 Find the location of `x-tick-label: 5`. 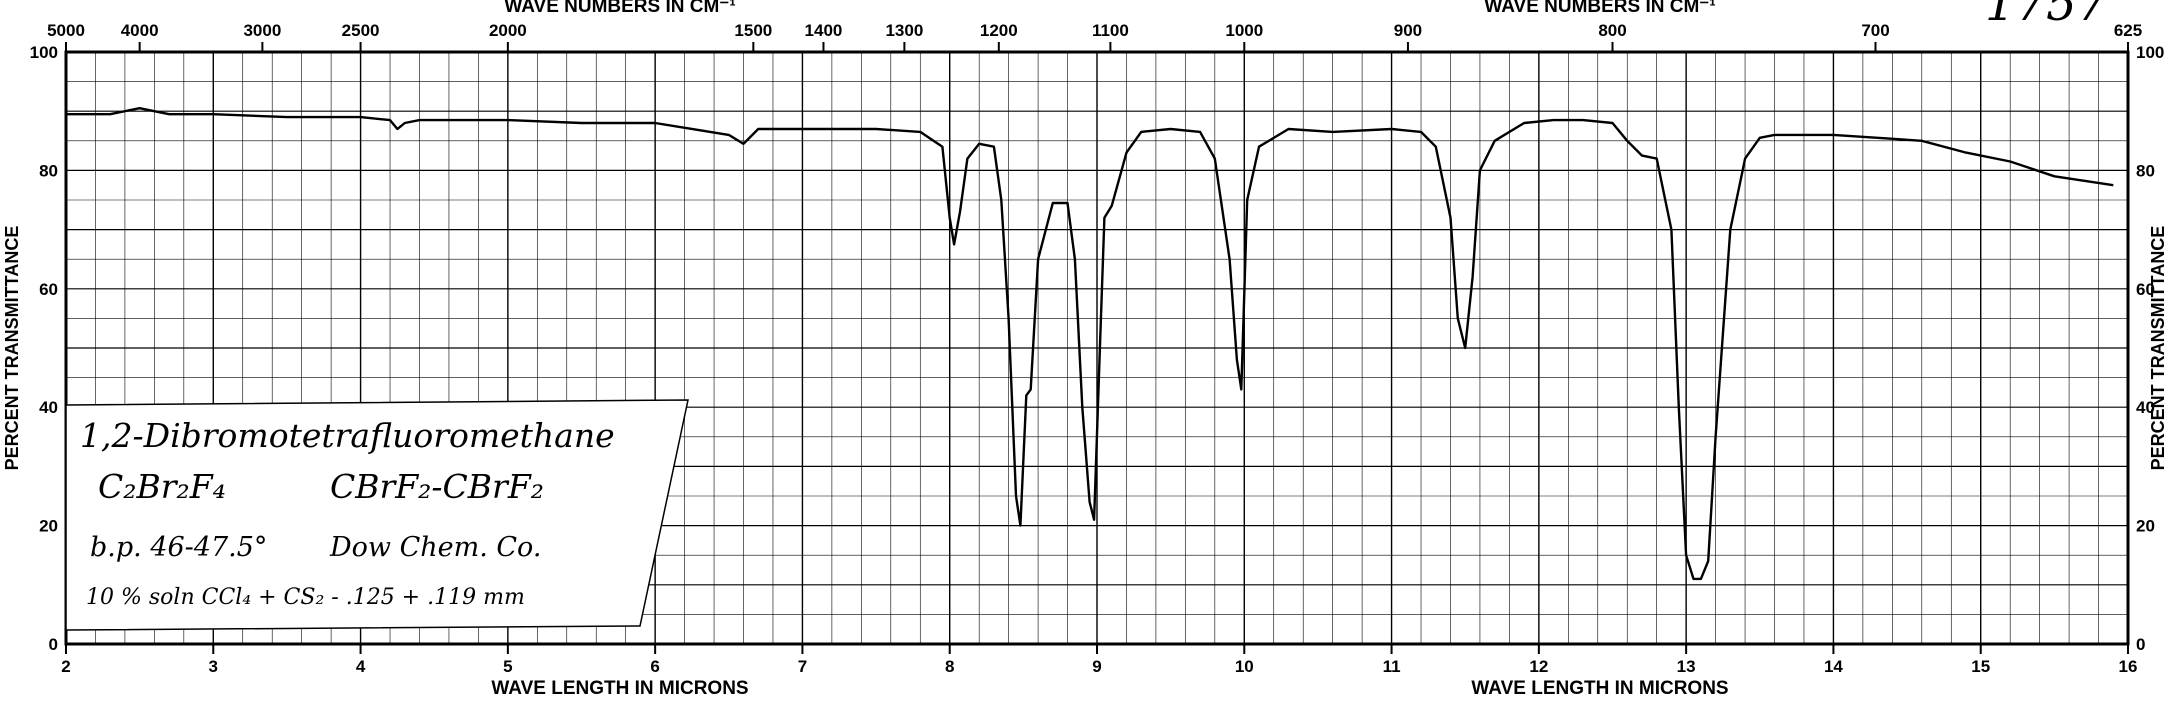

x-tick-label: 5 is located at coordinates (507, 666).